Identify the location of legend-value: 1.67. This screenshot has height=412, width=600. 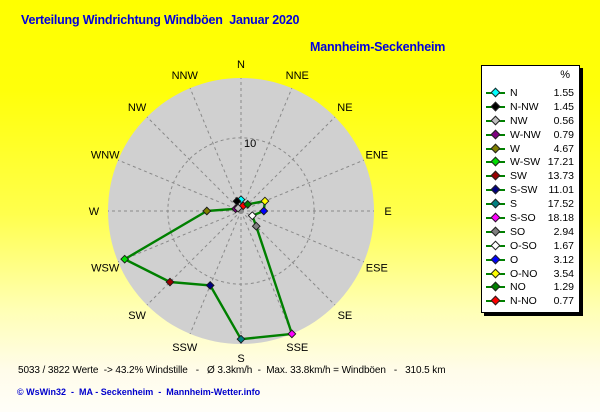
(563, 245).